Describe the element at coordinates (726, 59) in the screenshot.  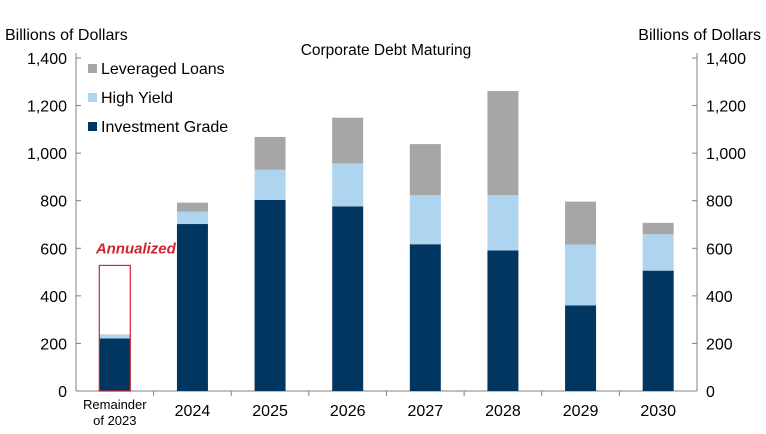
I see `right-tick-label: 1,400` at that location.